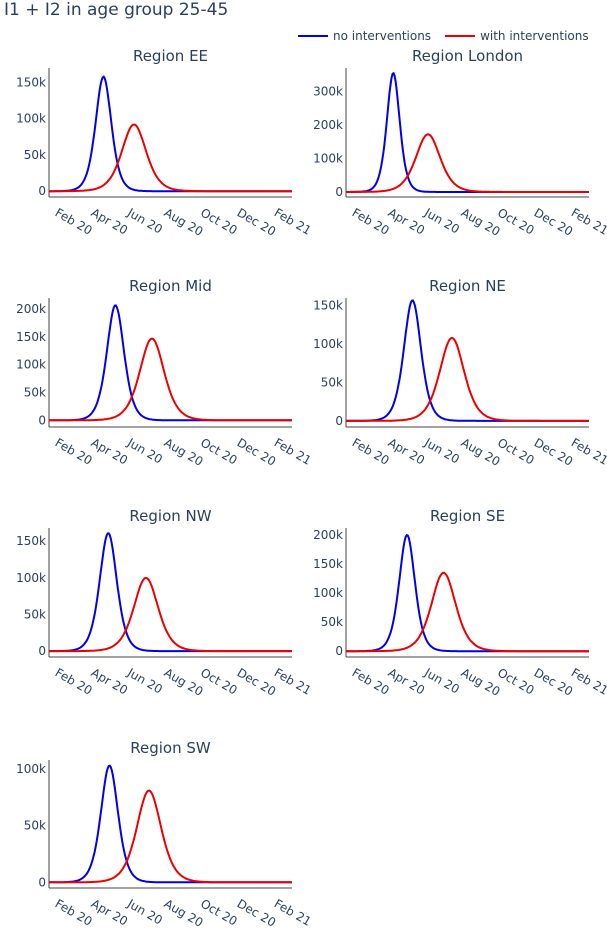 The image size is (607, 935). I want to click on panel-title-region-se: Region SE, so click(467, 516).